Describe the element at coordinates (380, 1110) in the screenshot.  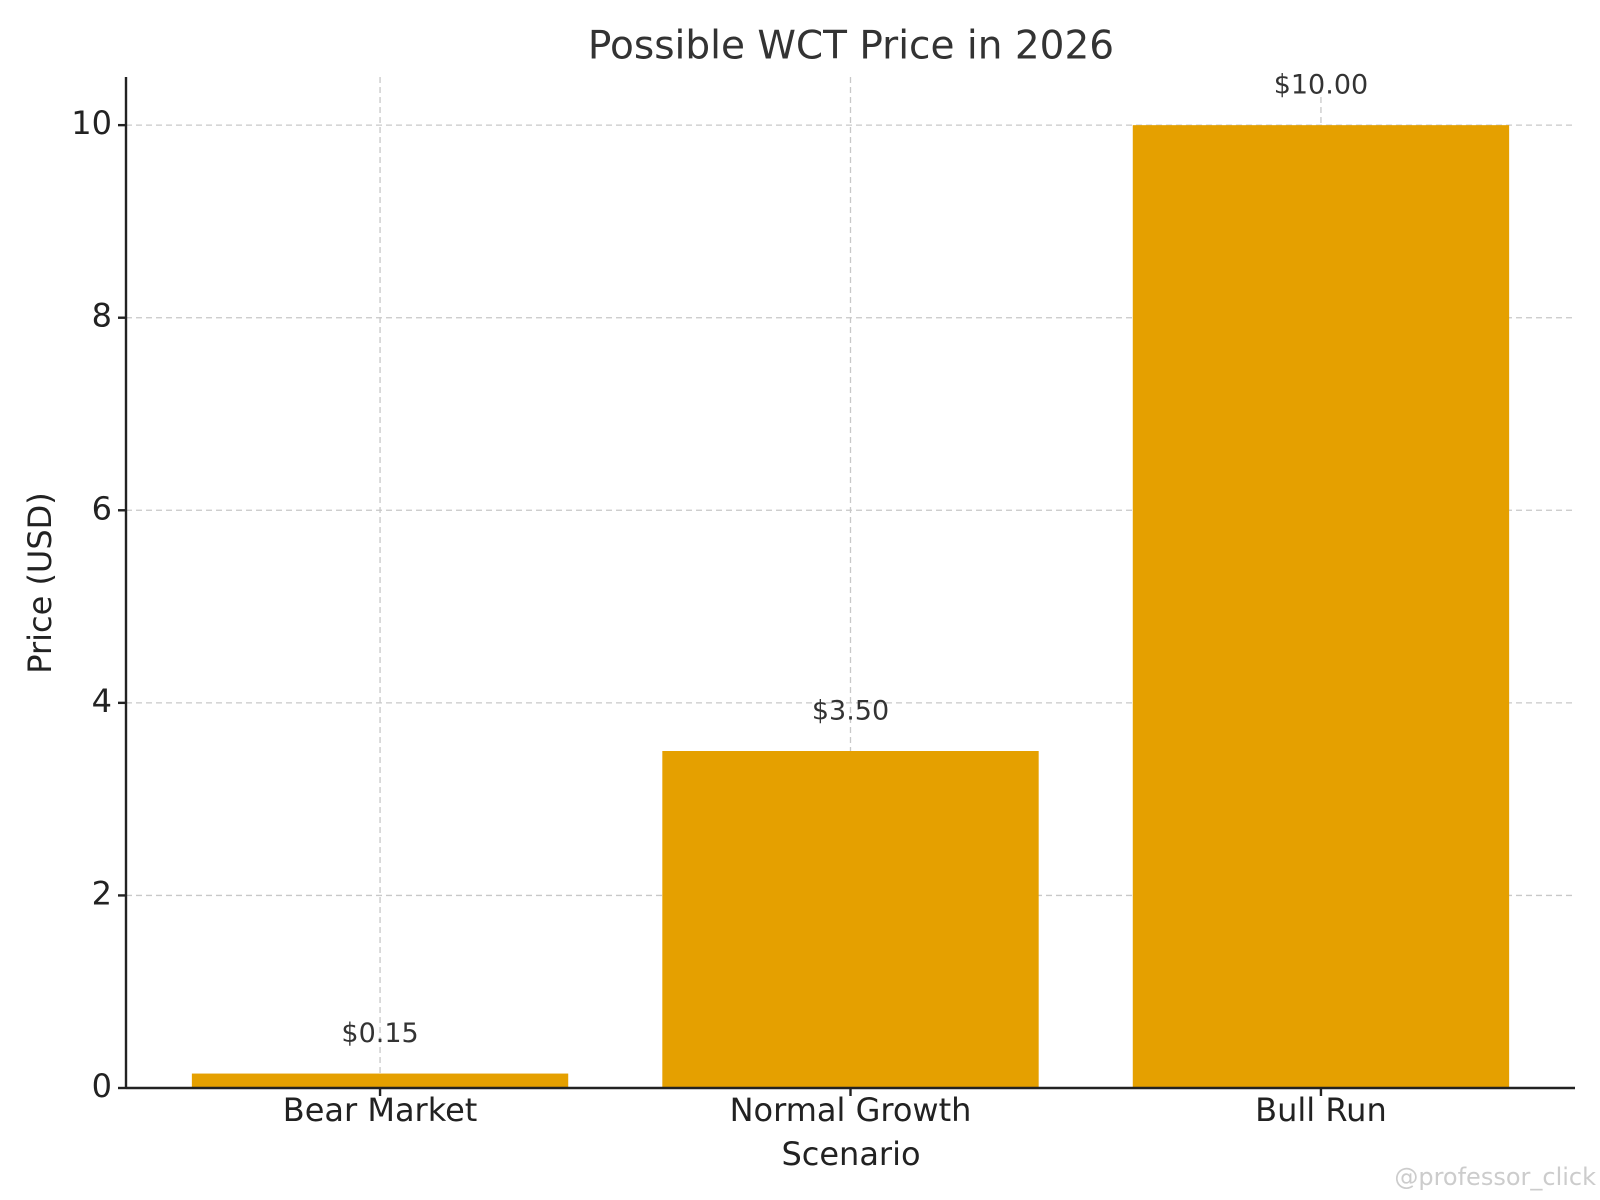
I see `x-tick-label: Bear Market` at that location.